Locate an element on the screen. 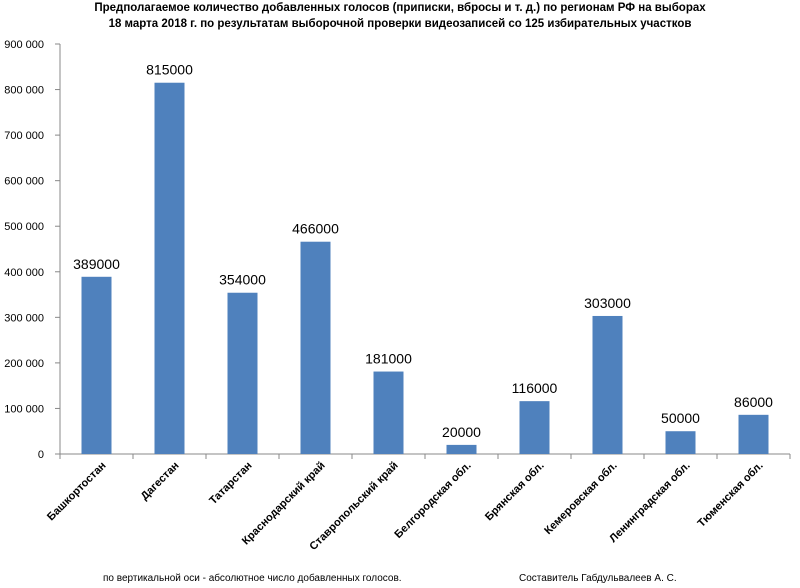 The width and height of the screenshot is (800, 588). x-tick-label: Ленинградская обл. is located at coordinates (649, 502).